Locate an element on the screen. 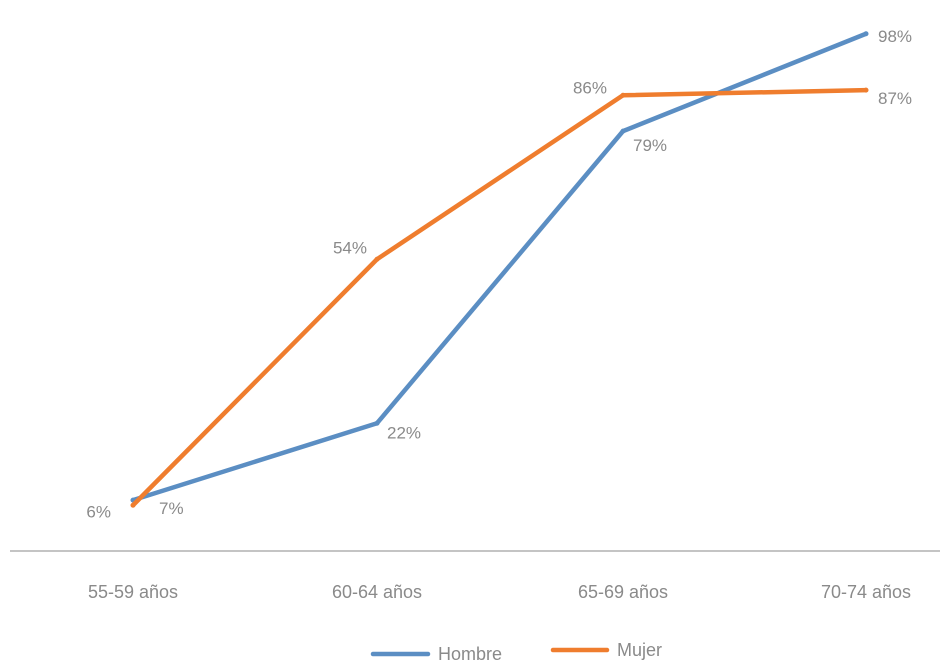  data-label-hombre-1: 7% is located at coordinates (171, 508).